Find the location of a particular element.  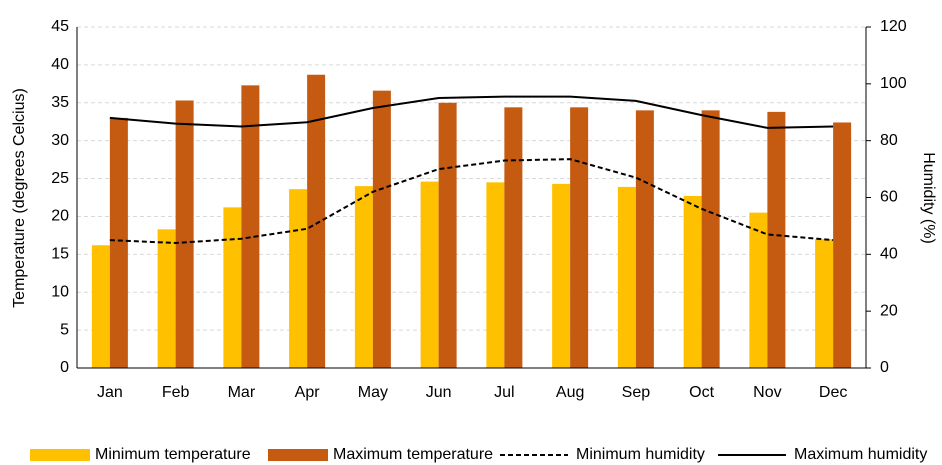

y-tick-label: 35 is located at coordinates (60, 102).